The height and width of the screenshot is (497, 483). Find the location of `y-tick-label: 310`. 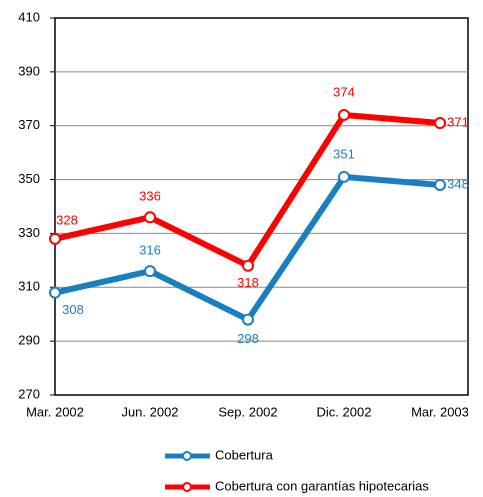

y-tick-label: 310 is located at coordinates (29, 286).